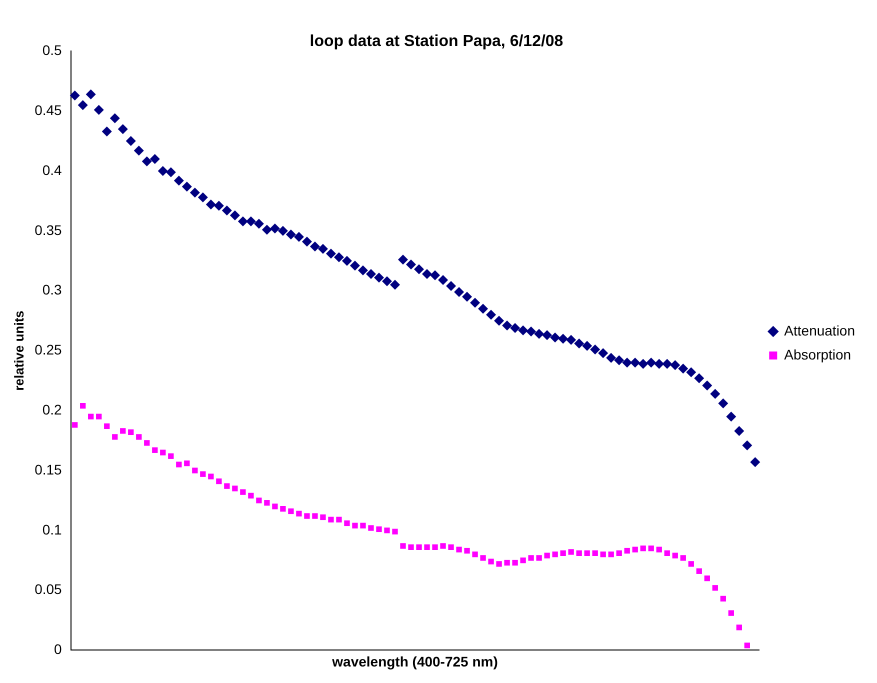  What do you see at coordinates (818, 354) in the screenshot?
I see `legend-label: Absorption` at bounding box center [818, 354].